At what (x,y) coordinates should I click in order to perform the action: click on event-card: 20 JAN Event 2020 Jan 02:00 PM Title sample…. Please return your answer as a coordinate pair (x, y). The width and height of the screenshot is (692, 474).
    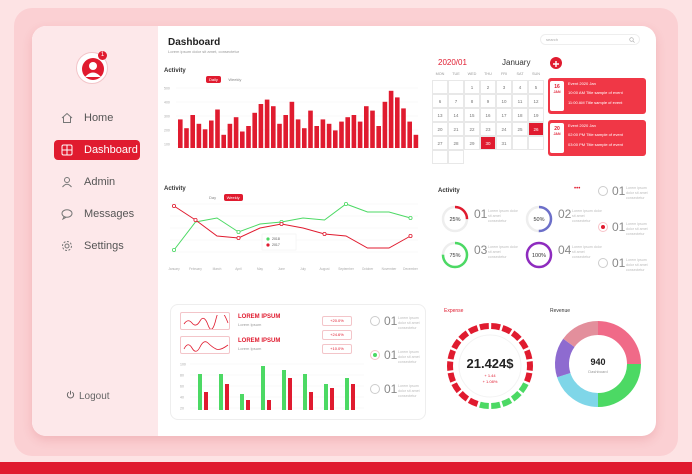
    Looking at the image, I should click on (597, 138).